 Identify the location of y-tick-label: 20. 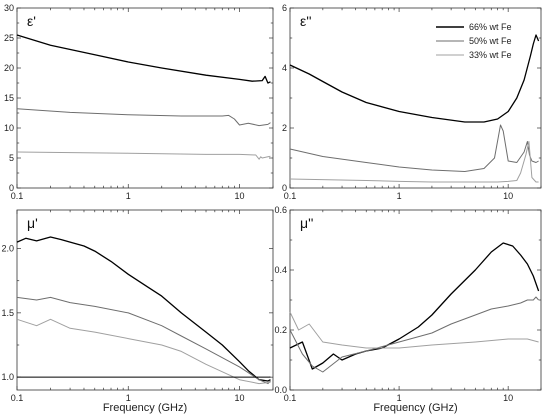
(9, 68).